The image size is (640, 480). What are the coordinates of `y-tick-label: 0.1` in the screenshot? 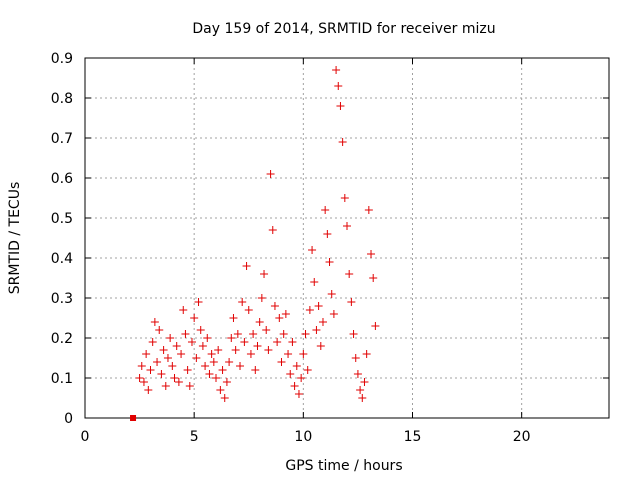 It's located at (62, 379).